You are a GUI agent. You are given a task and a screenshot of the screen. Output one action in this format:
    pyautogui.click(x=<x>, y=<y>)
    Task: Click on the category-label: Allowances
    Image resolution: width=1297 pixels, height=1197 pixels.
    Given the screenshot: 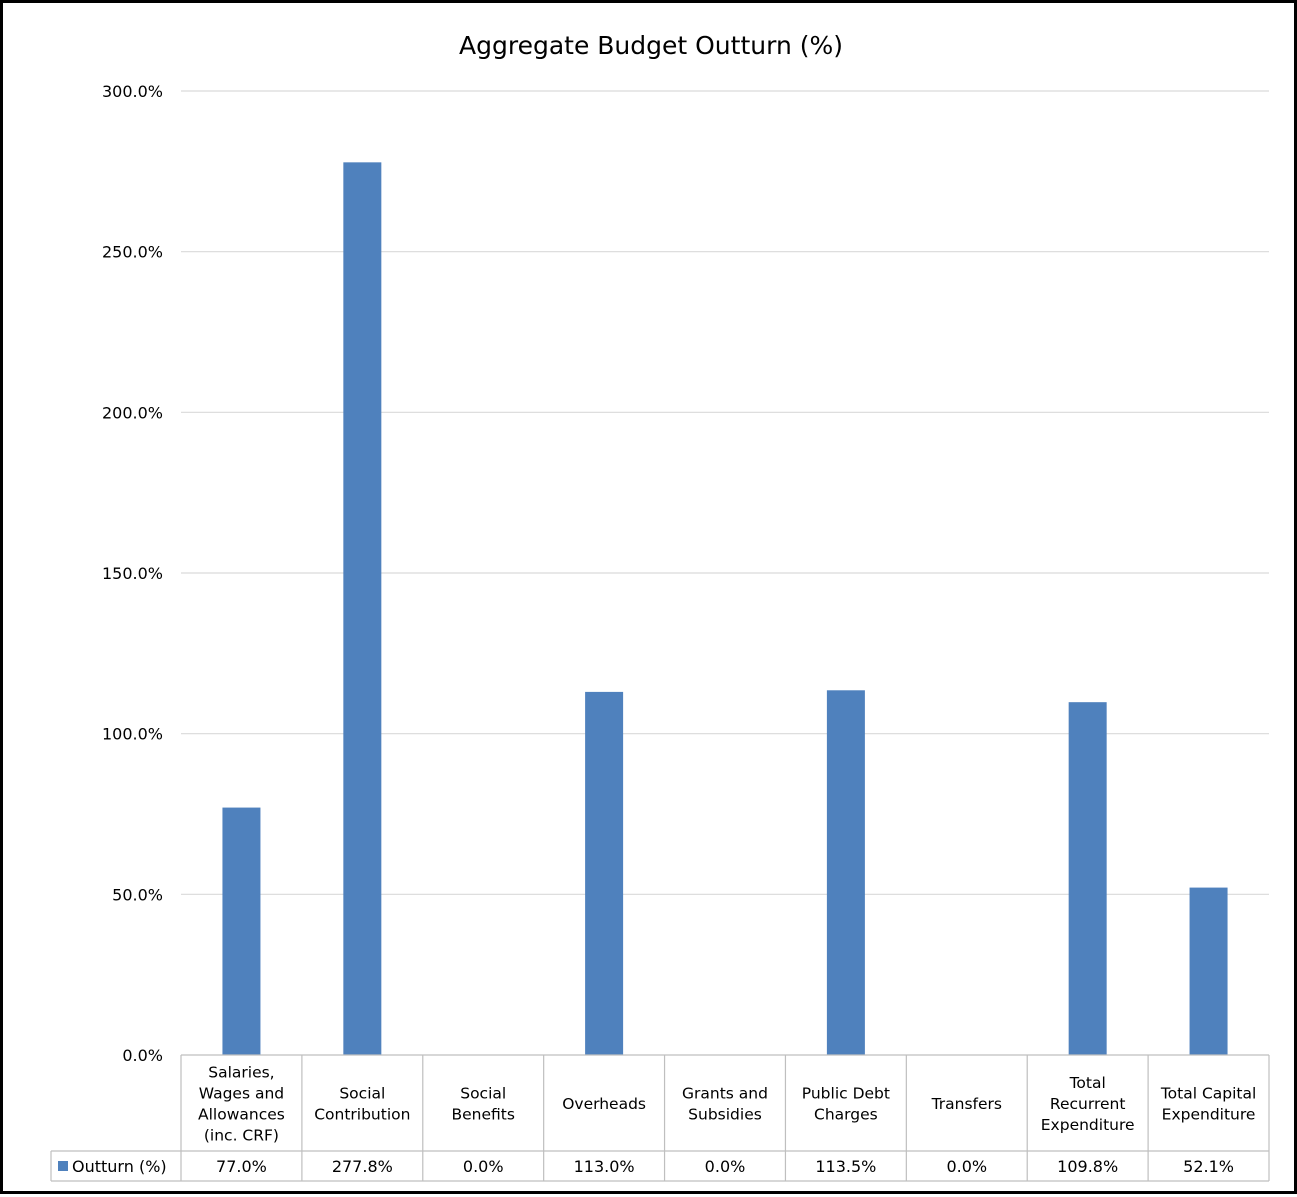 What is the action you would take?
    pyautogui.click(x=241, y=1115)
    